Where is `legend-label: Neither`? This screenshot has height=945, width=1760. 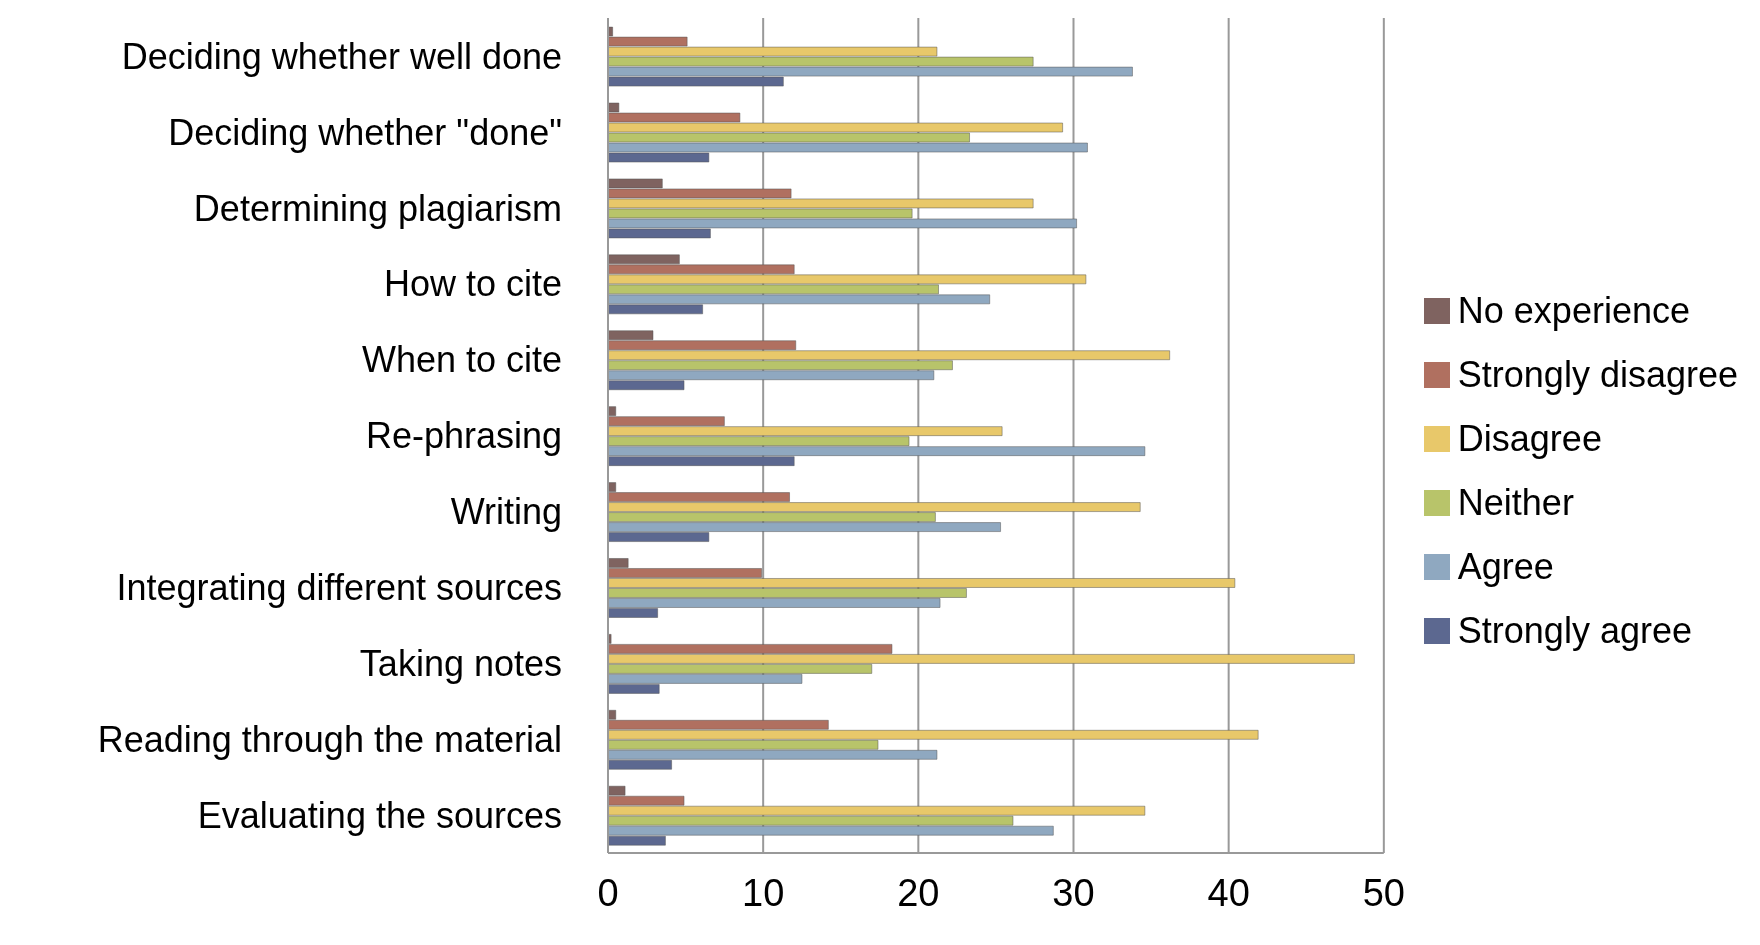 legend-label: Neither is located at coordinates (1515, 502).